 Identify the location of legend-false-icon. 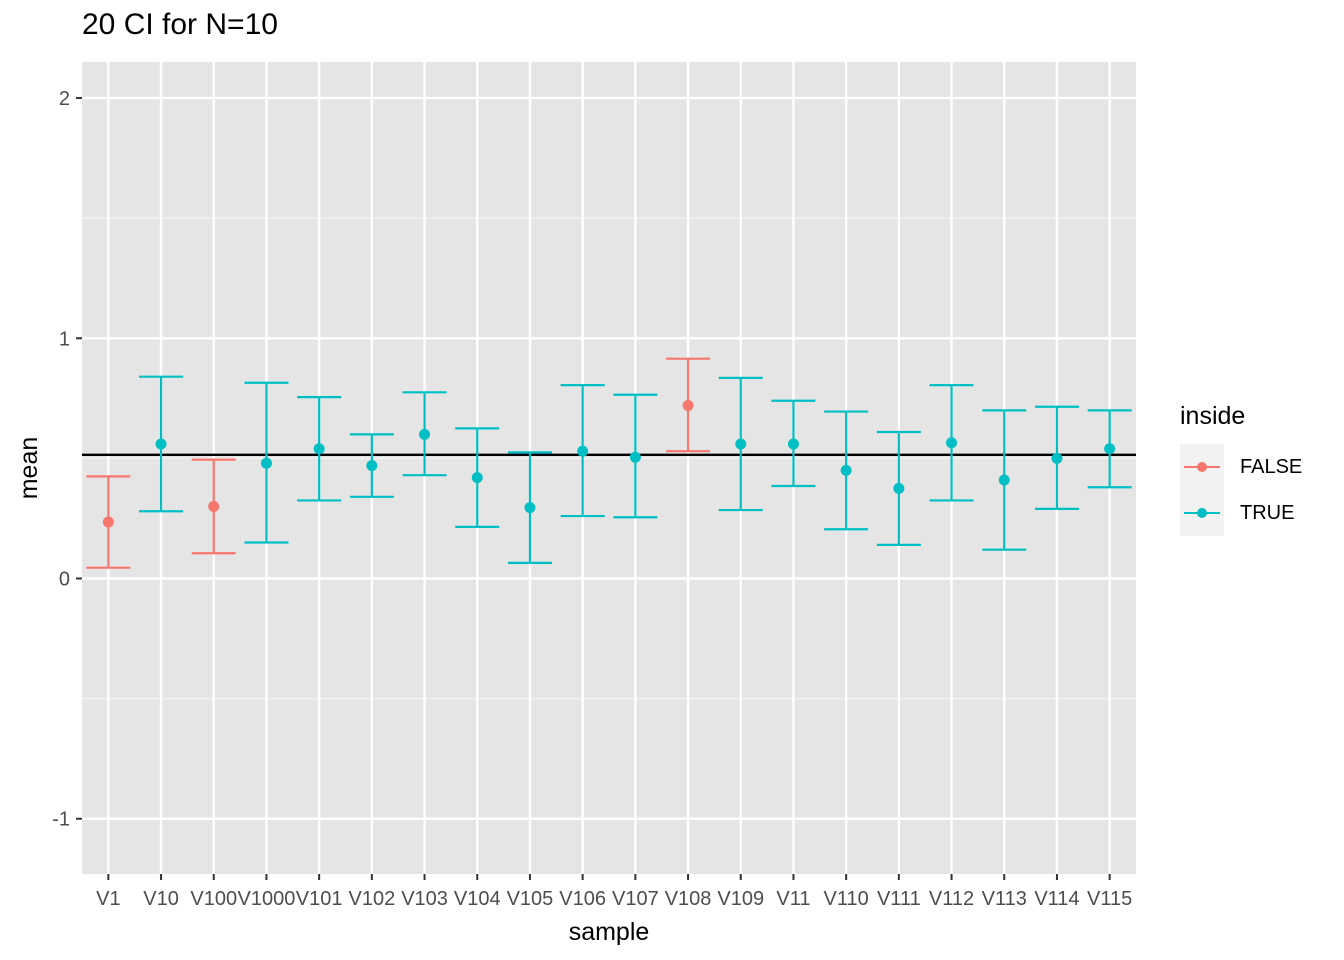
(1202, 467).